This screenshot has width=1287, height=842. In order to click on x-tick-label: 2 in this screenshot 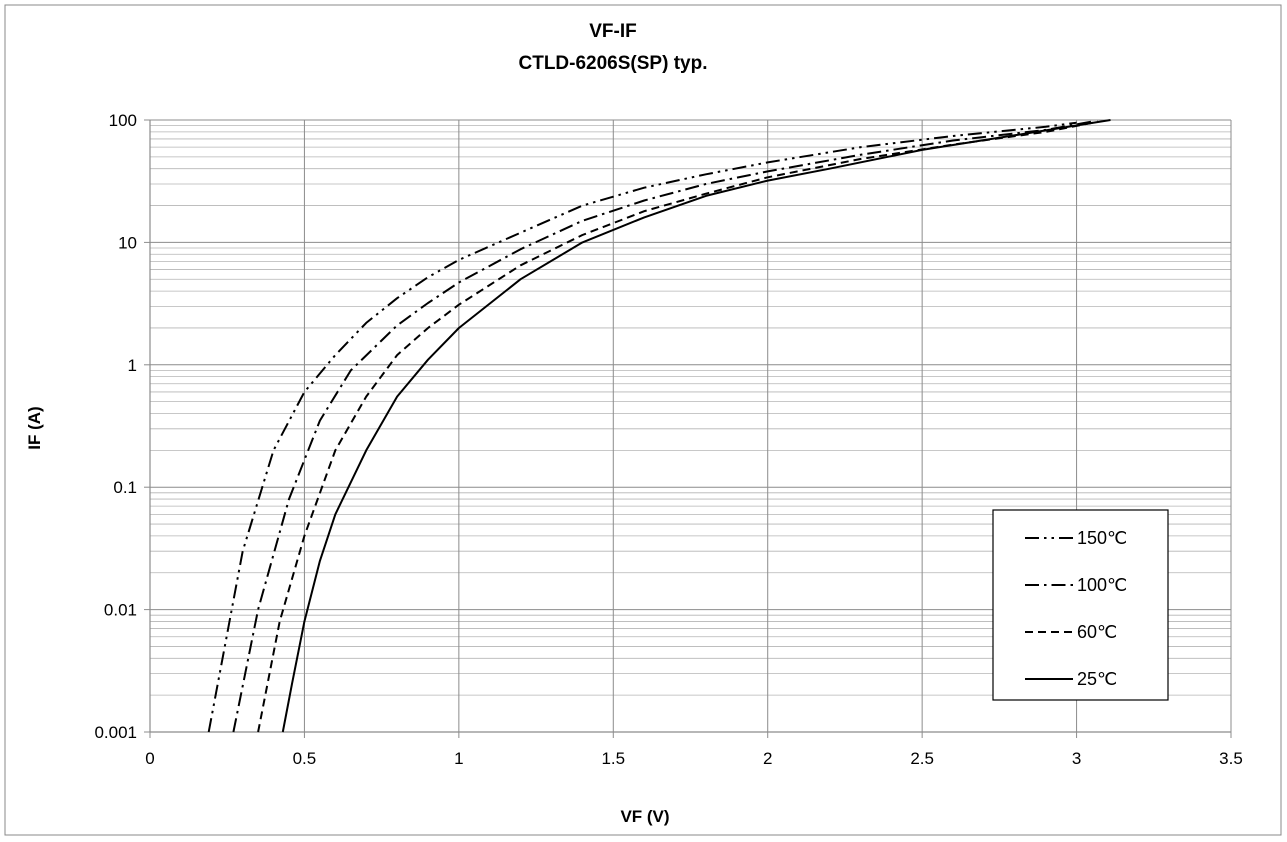, I will do `click(767, 758)`.